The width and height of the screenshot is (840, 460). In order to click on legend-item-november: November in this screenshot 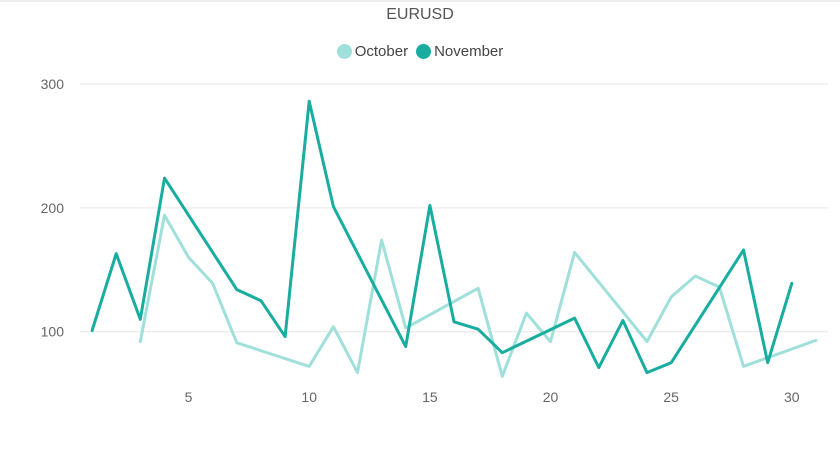, I will do `click(459, 51)`.